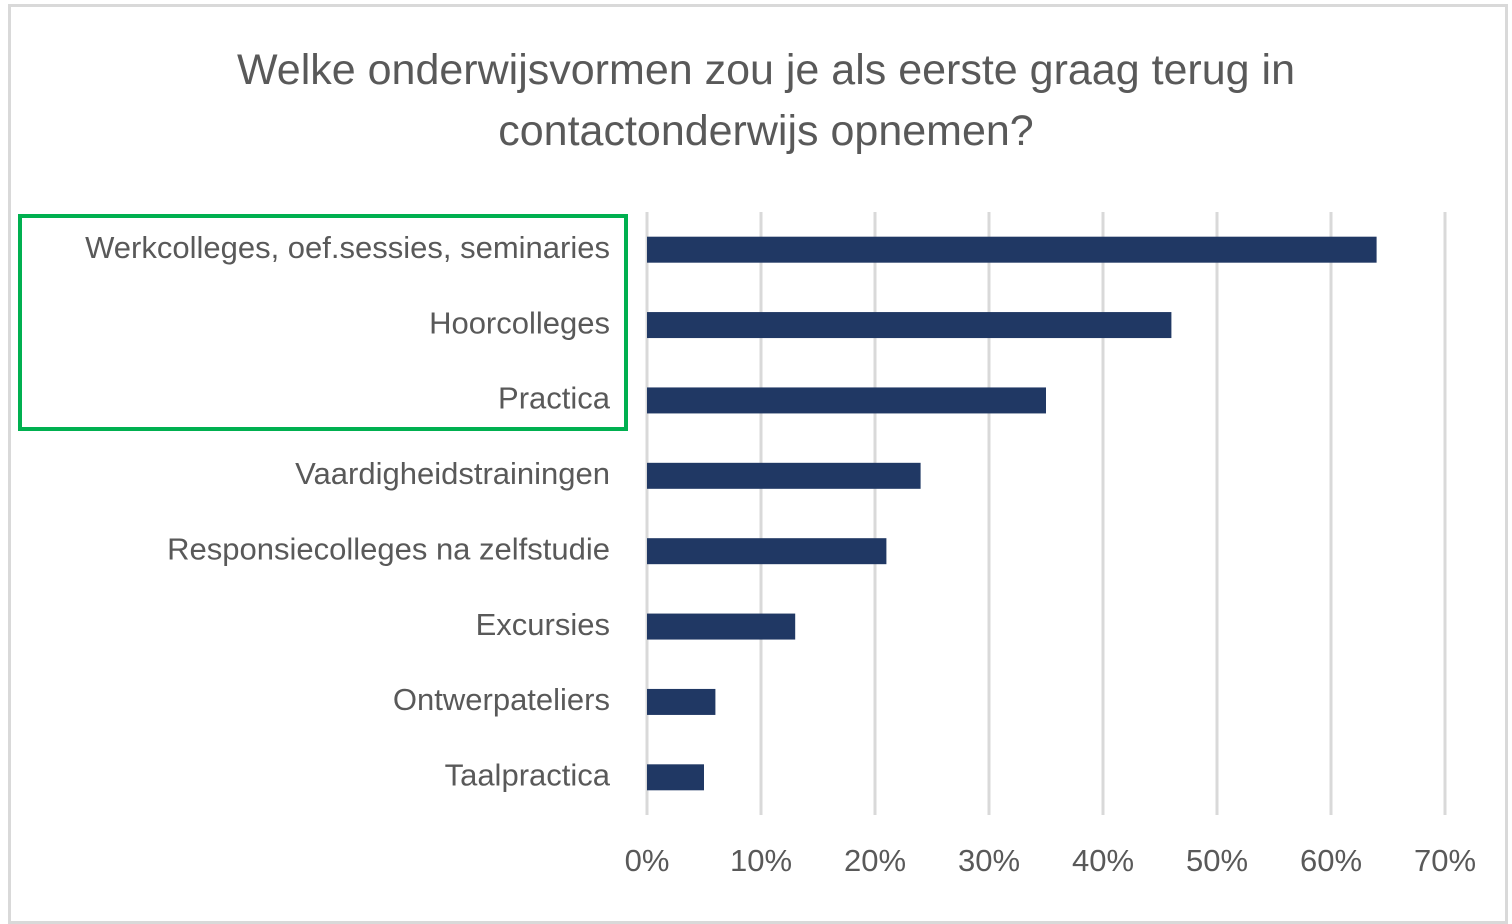 The image size is (1512, 924). Describe the element at coordinates (452, 473) in the screenshot. I see `y-tick-label: Vaardigheidstrainingen` at that location.